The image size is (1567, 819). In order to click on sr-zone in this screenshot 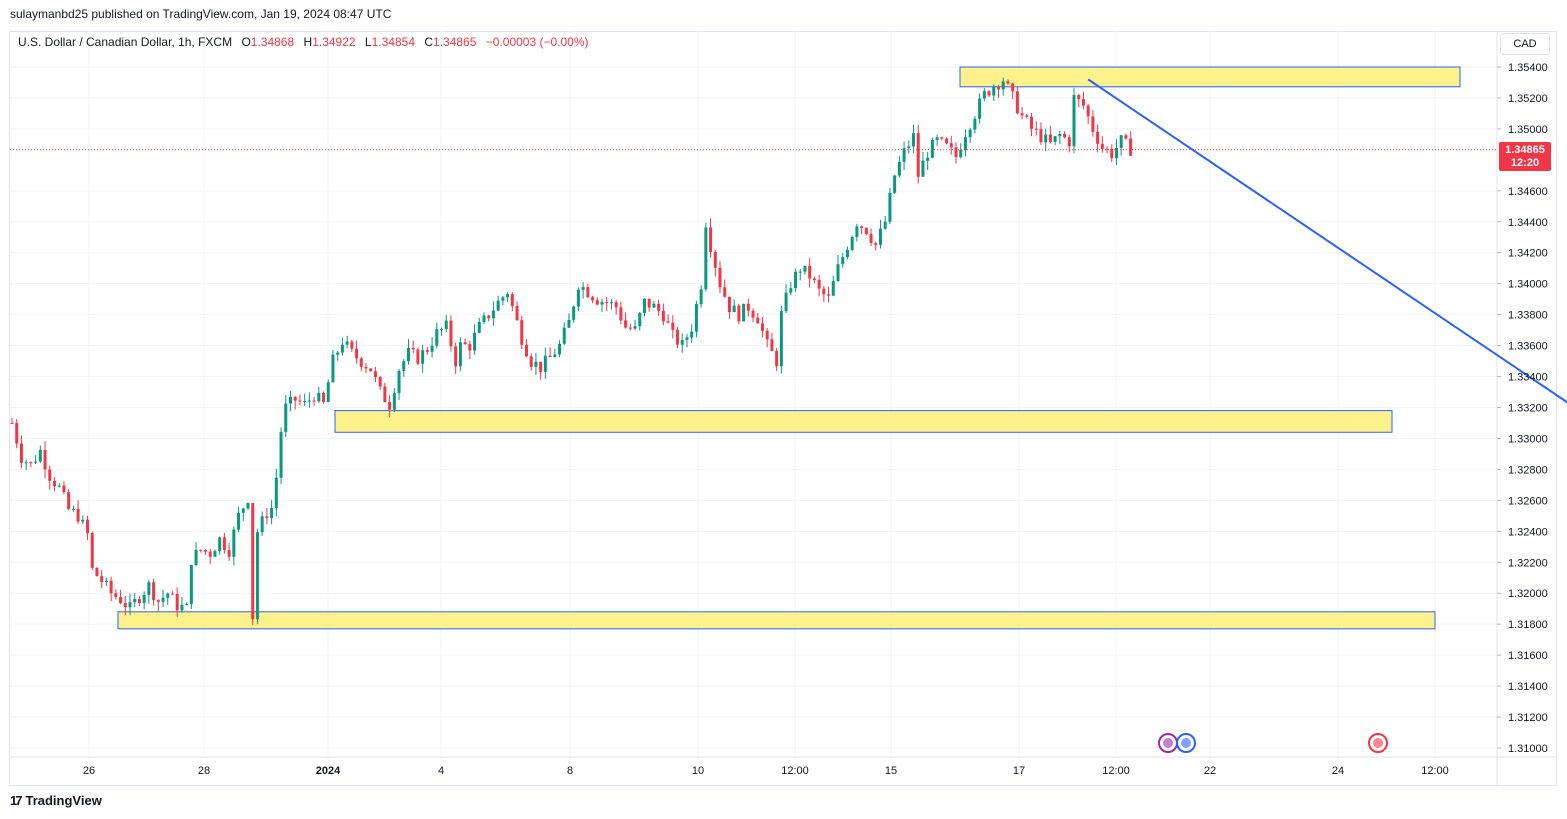, I will do `click(1210, 77)`.